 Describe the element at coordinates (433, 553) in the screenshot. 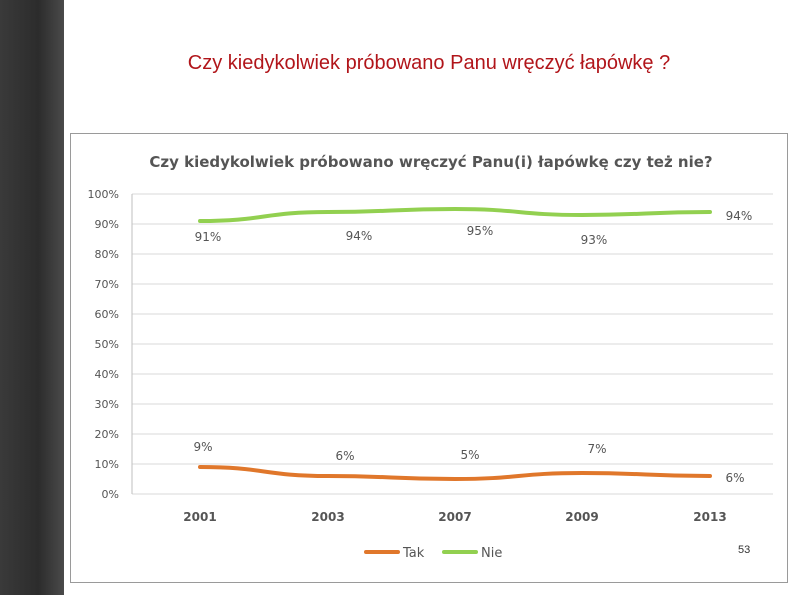

I see `legend: Tak Nie` at that location.